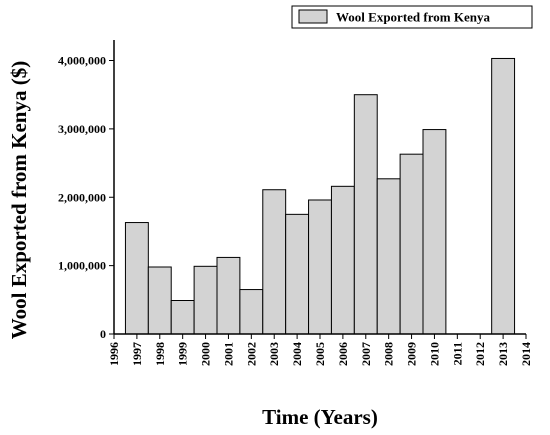  I want to click on legend-label: Wool Exported from Kenya, so click(413, 17).